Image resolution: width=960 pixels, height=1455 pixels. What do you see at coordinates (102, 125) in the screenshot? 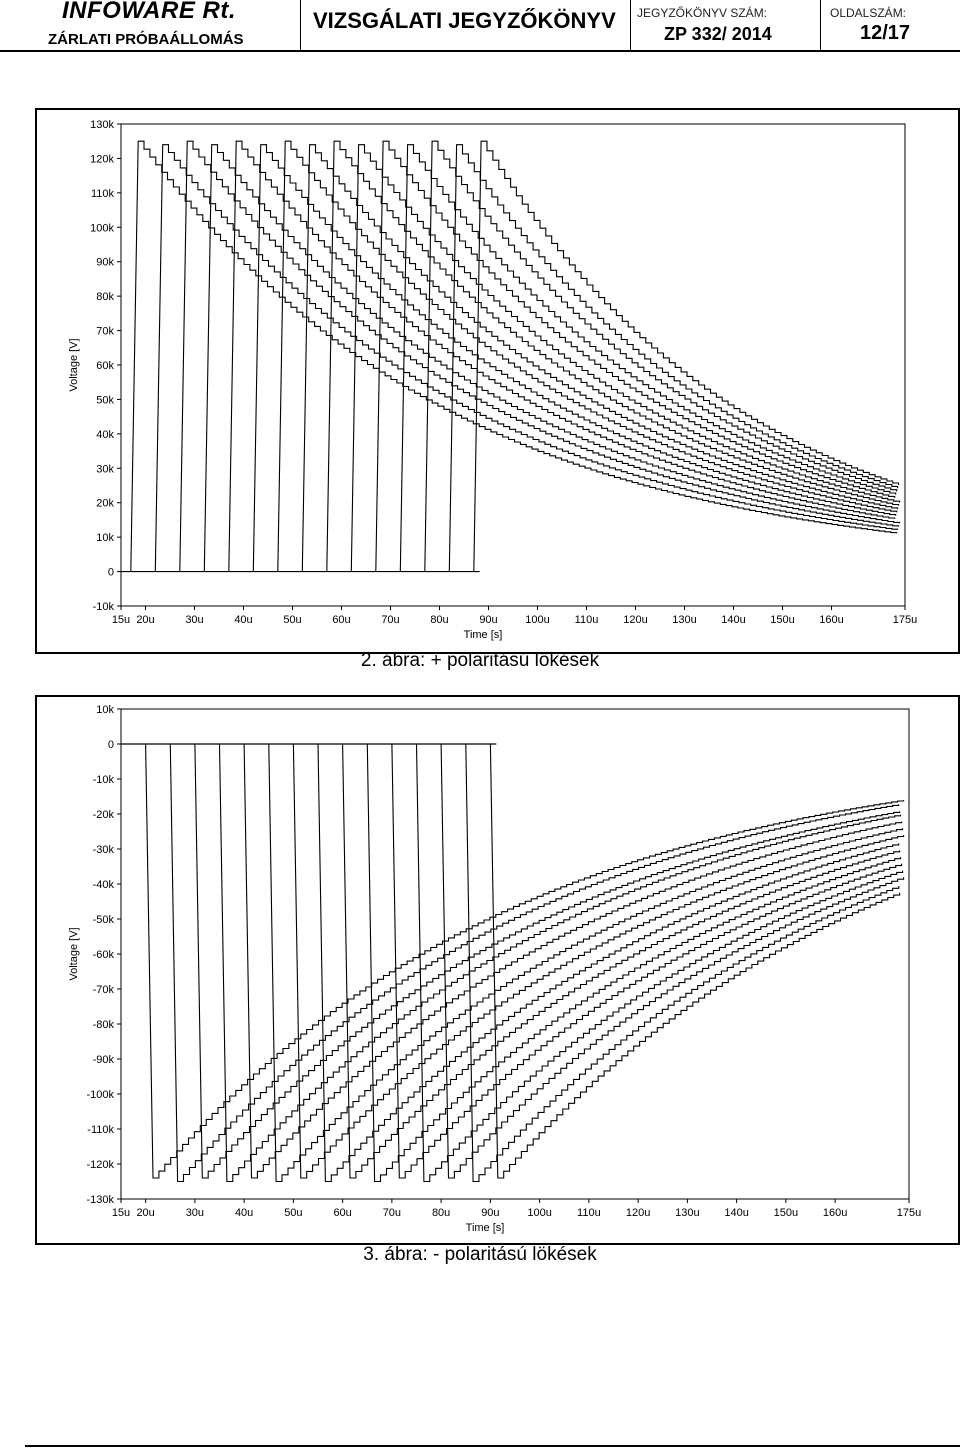
I see `y-tick-label: 130k` at bounding box center [102, 125].